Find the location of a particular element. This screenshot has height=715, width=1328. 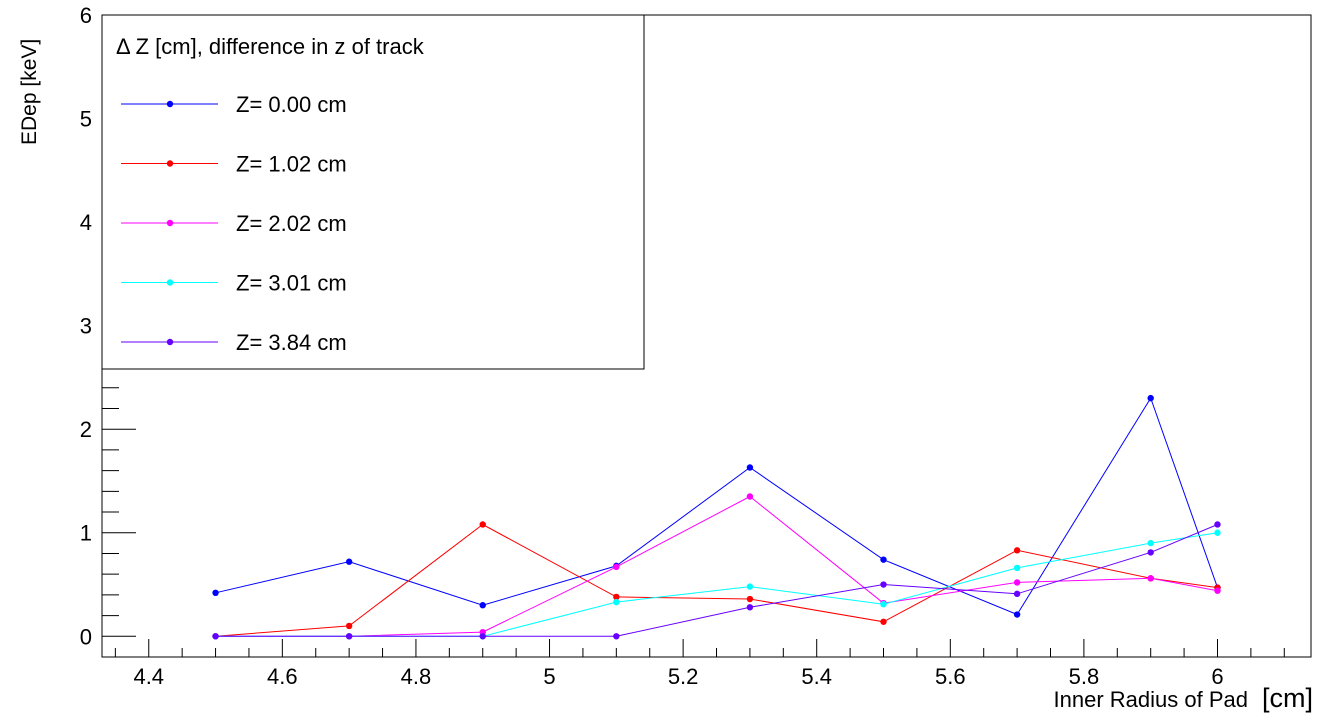

legend-label: Z= 1.02 cm is located at coordinates (291, 164).